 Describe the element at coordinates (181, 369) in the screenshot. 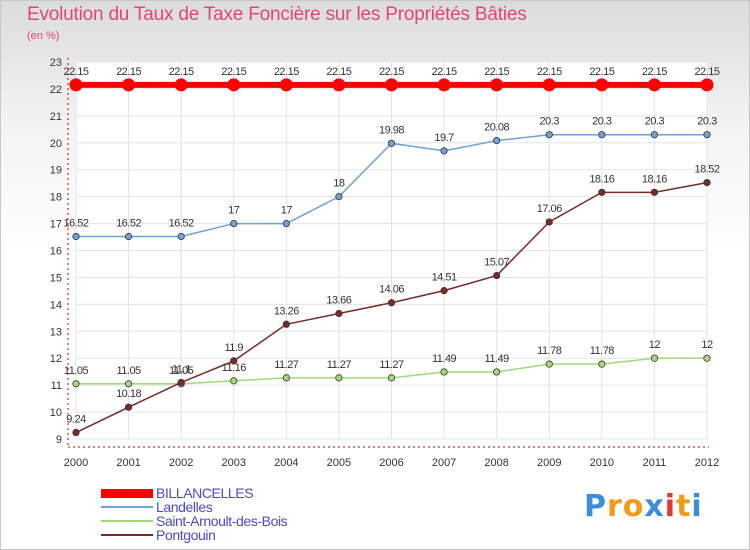

I see `data-label: 11.1` at that location.